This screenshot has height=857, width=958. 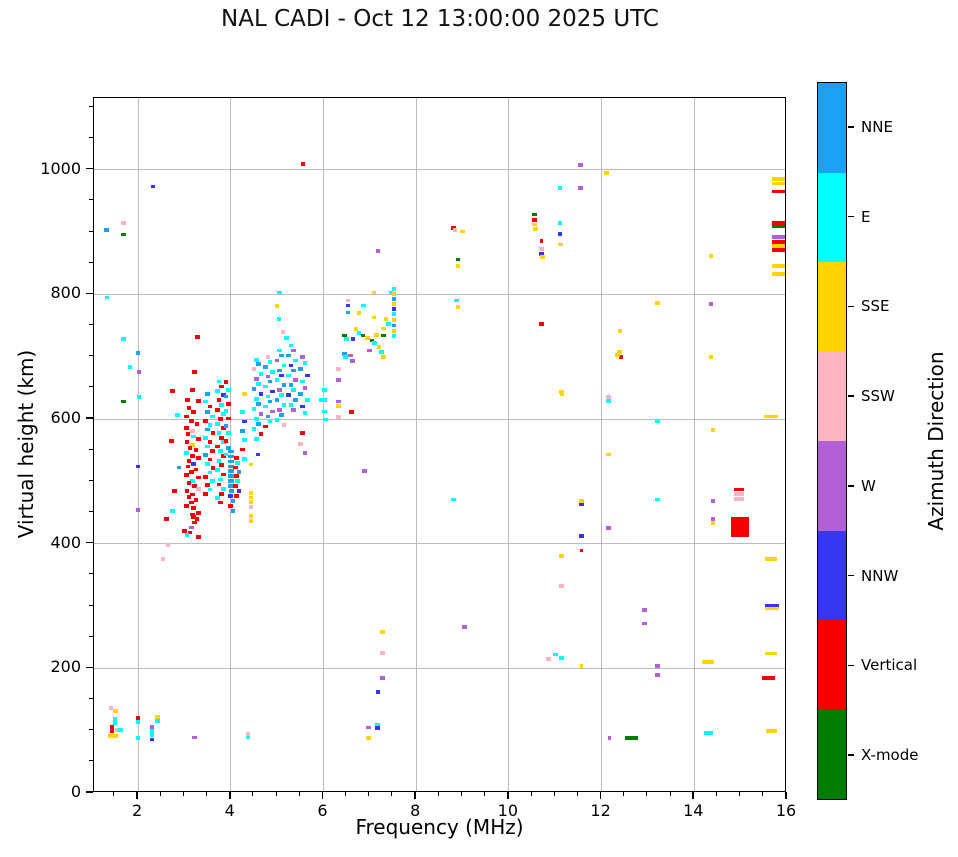 What do you see at coordinates (416, 444) in the screenshot?
I see `gridline` at bounding box center [416, 444].